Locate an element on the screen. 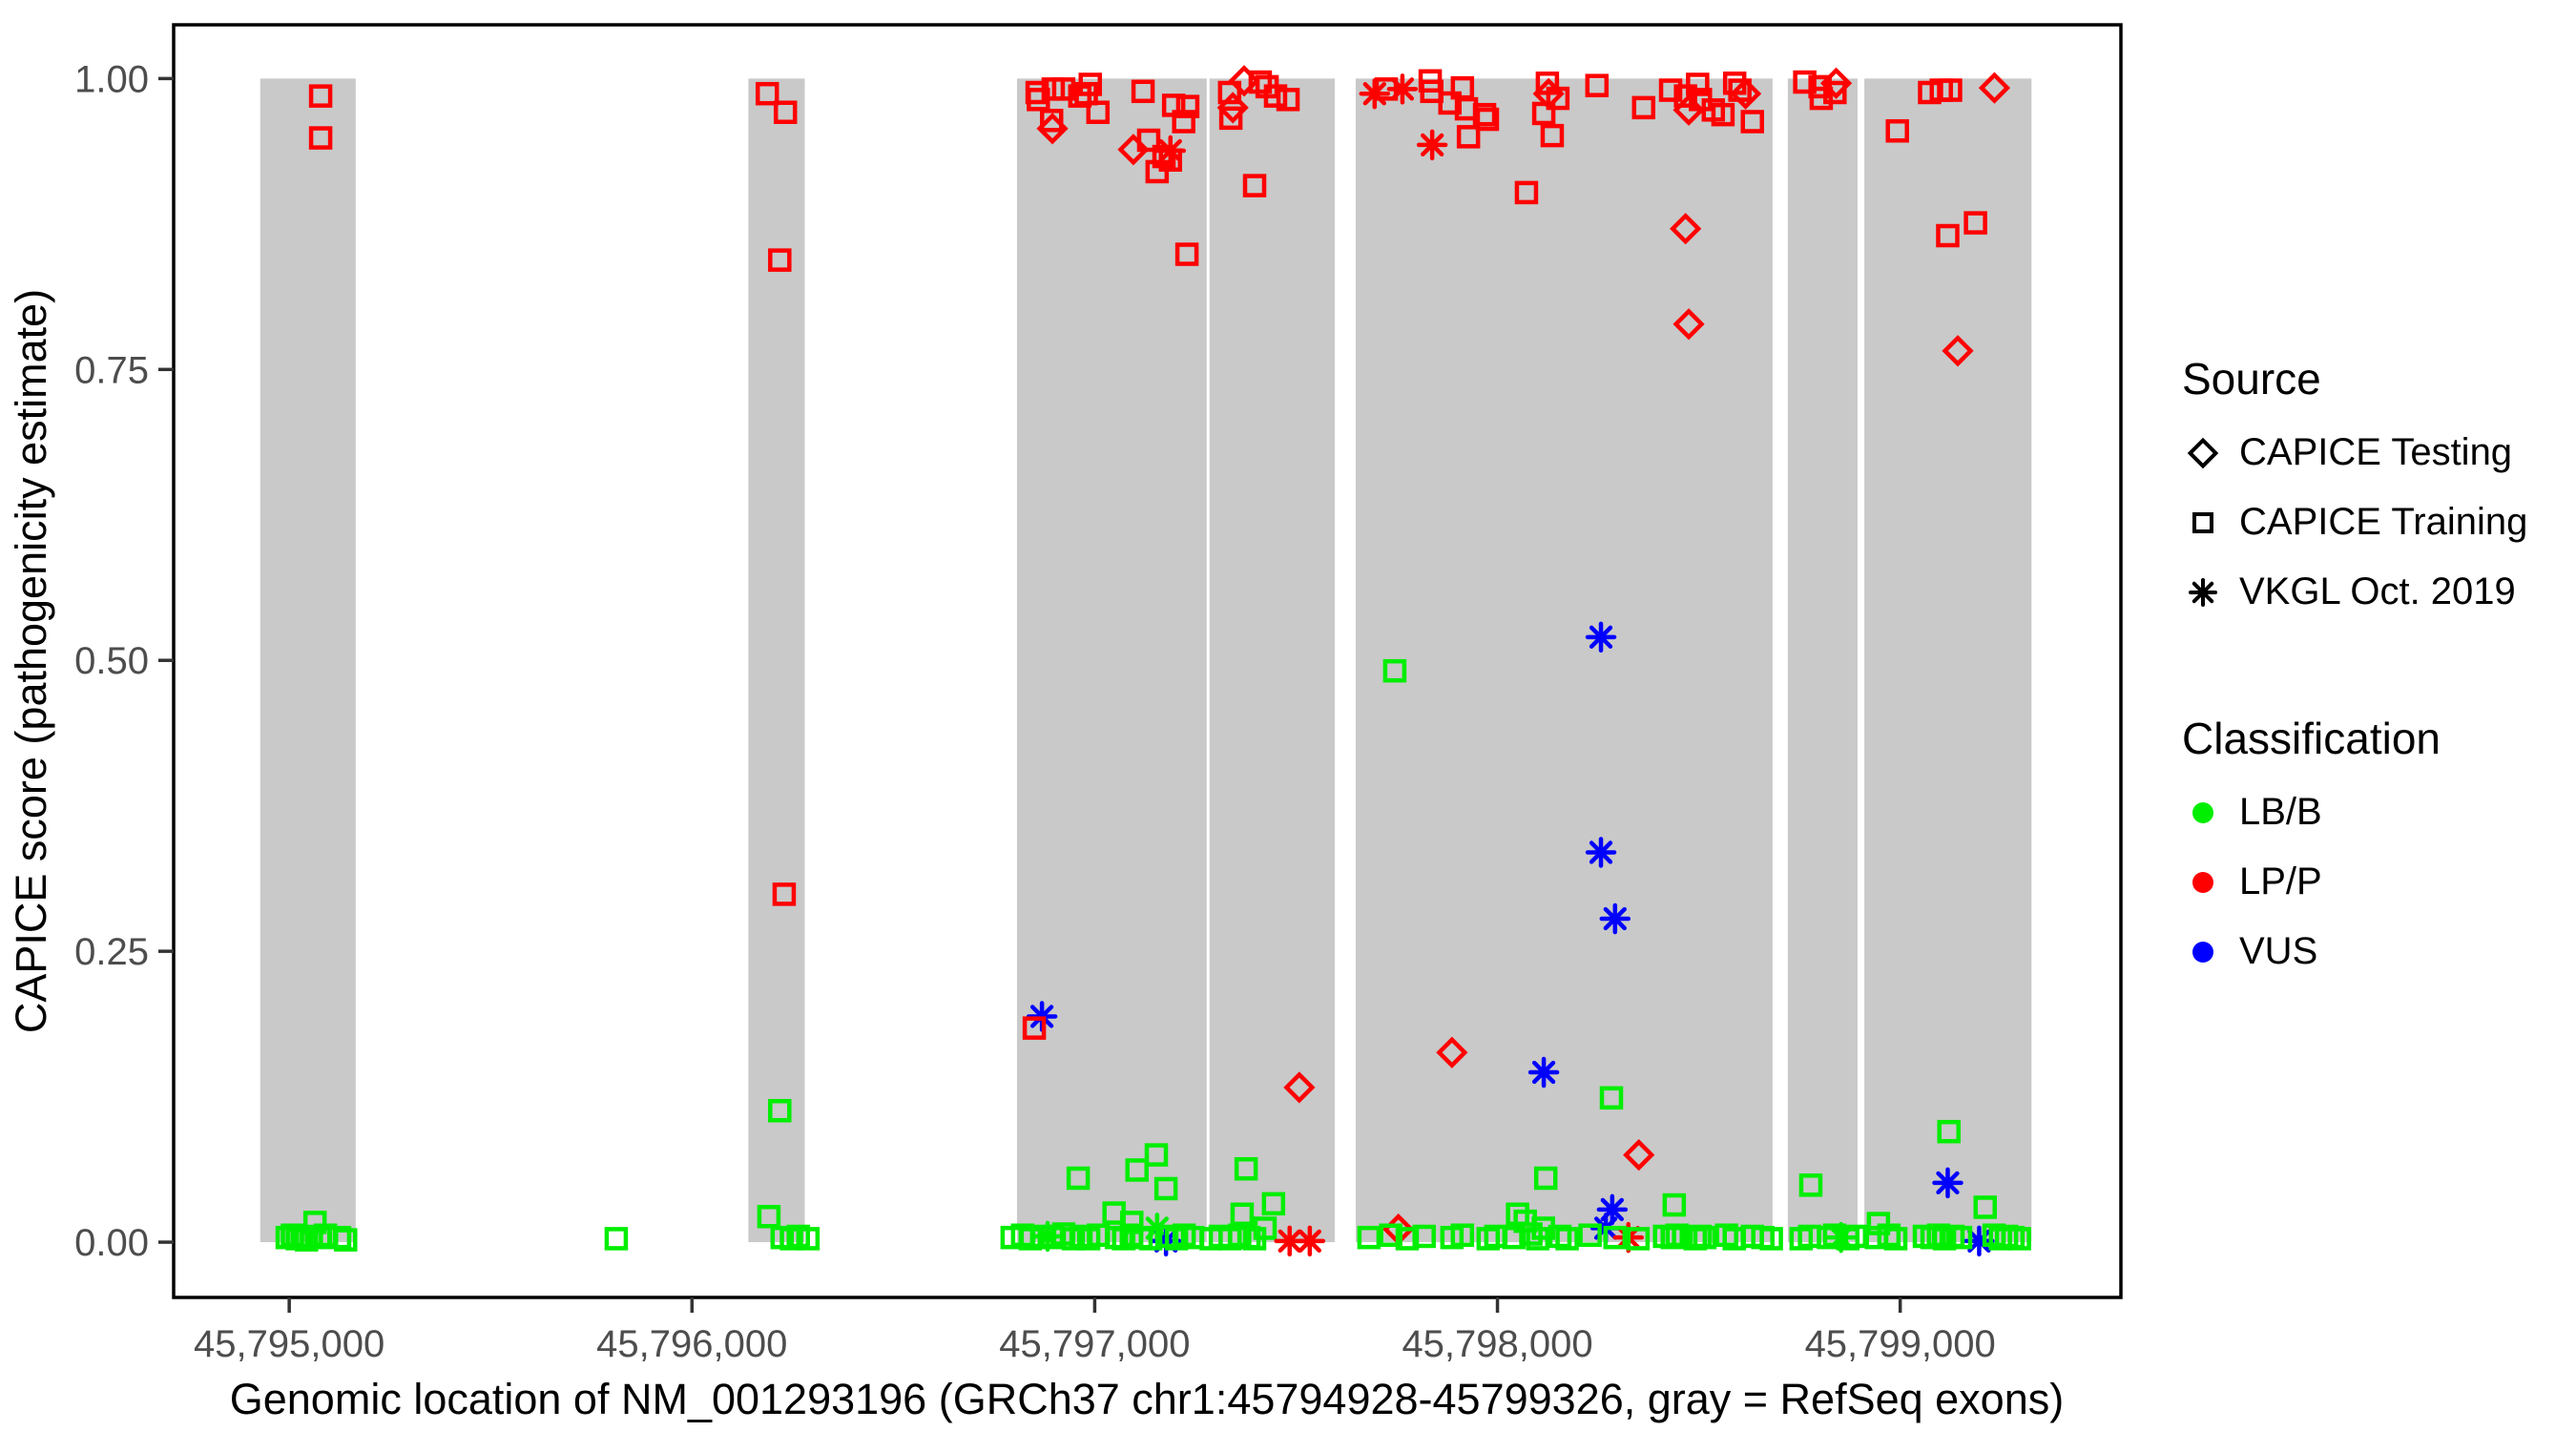 Image resolution: width=2576 pixels, height=1431 pixels. x-tick-label: 45,796,000 is located at coordinates (691, 1344).